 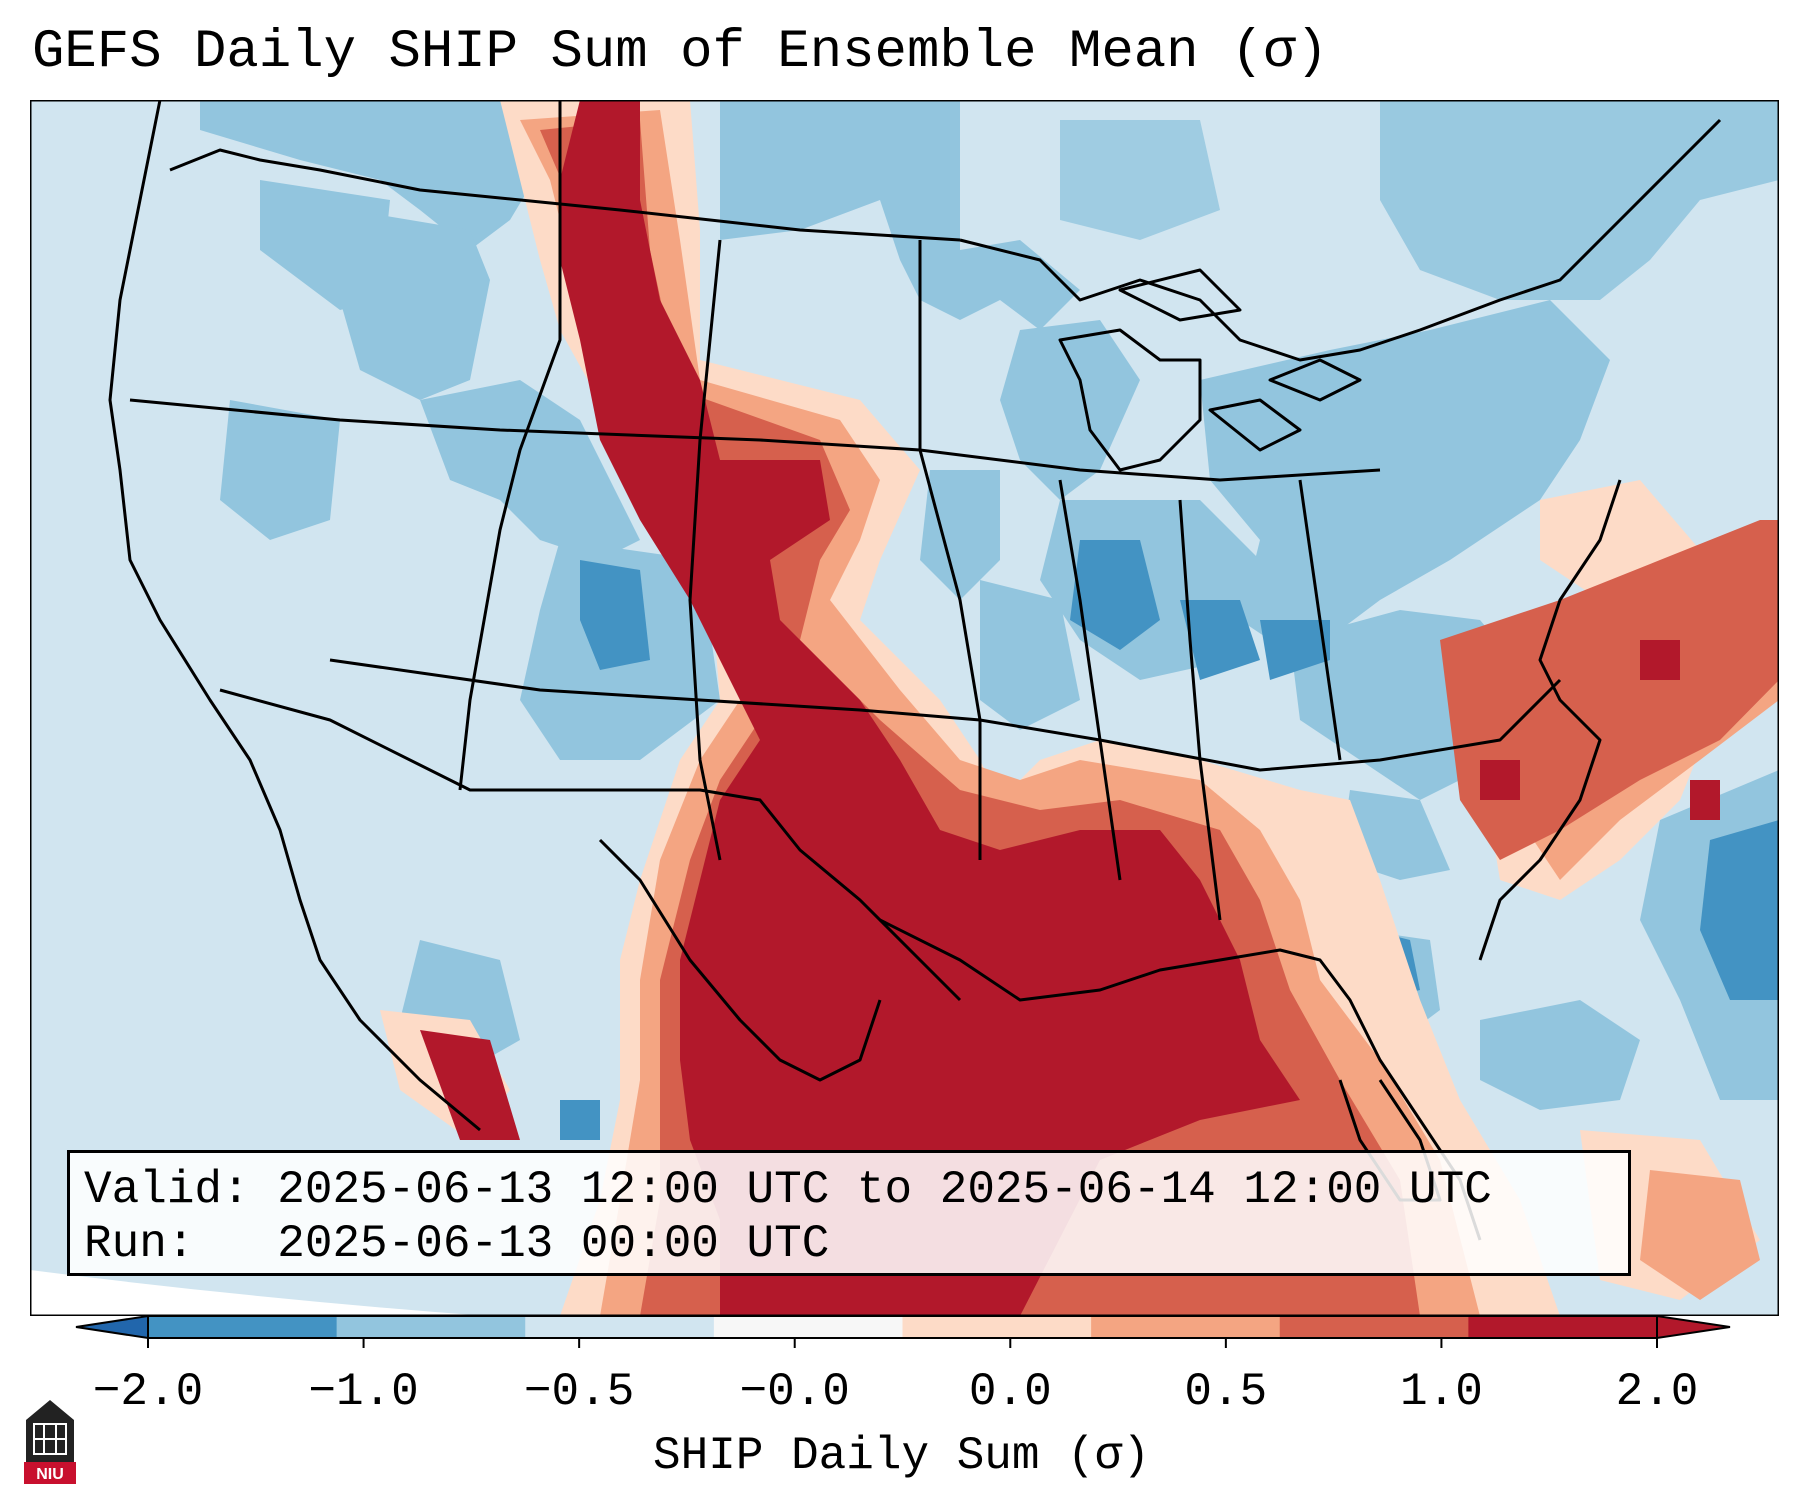 I want to click on great-lakes-michigan, so click(x=1130, y=400).